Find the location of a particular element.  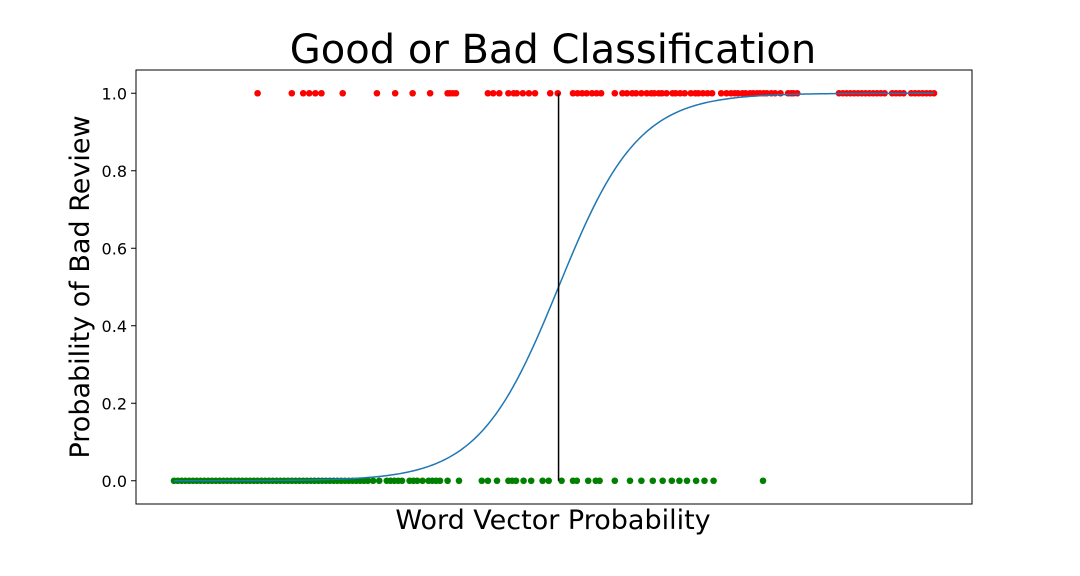

y-tick-label: 0.6 is located at coordinates (114, 248).